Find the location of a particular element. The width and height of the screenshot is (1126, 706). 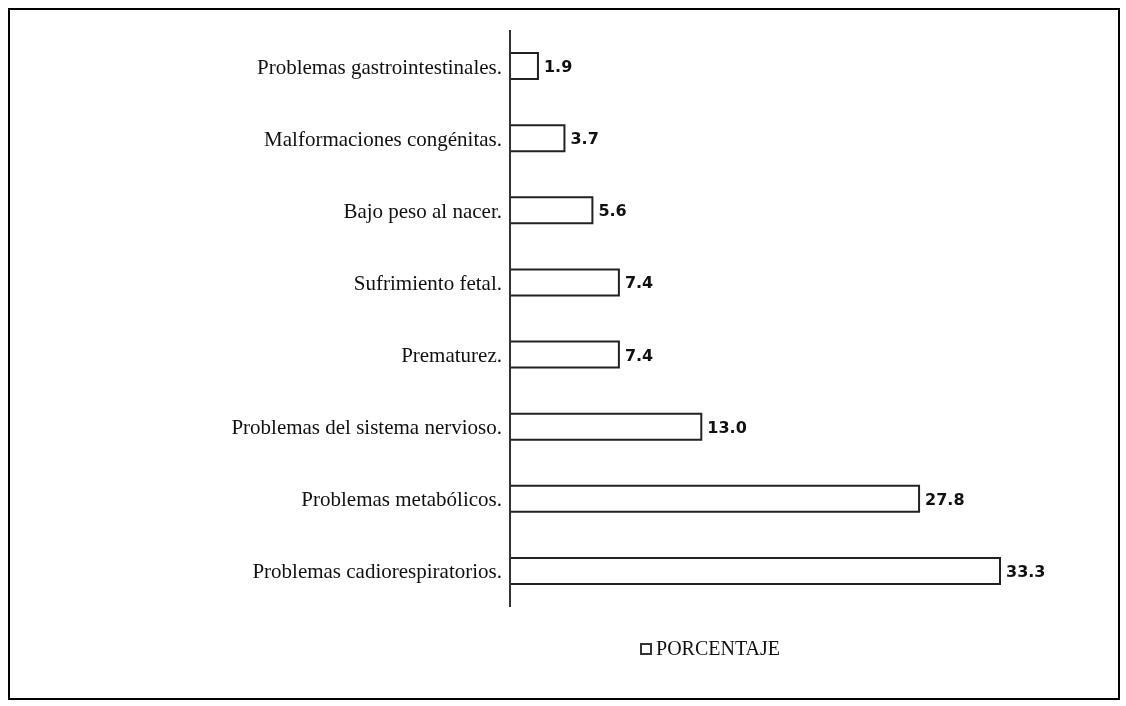

data-label: 27.8 is located at coordinates (945, 499).